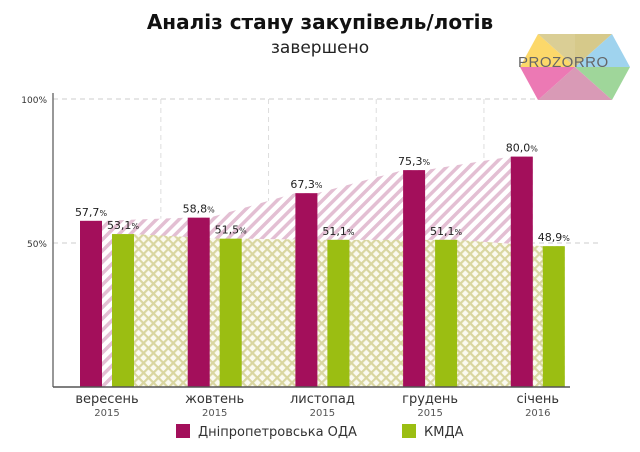 The image size is (640, 452). What do you see at coordinates (414, 161) in the screenshot?
I see `data-label: 75,3%` at bounding box center [414, 161].